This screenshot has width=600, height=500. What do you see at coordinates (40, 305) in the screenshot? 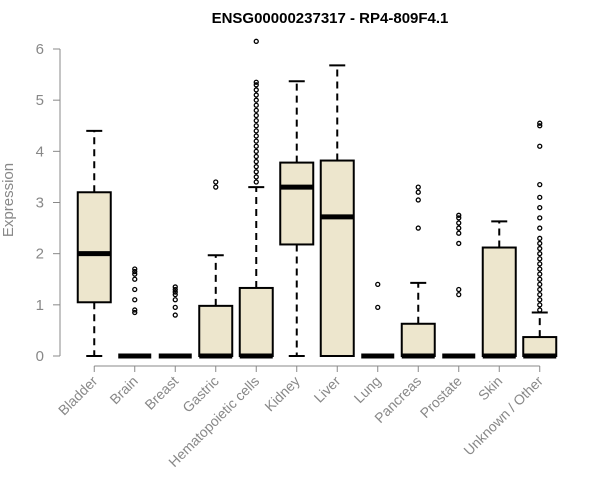
I see `y-tick-label: 1` at bounding box center [40, 305].